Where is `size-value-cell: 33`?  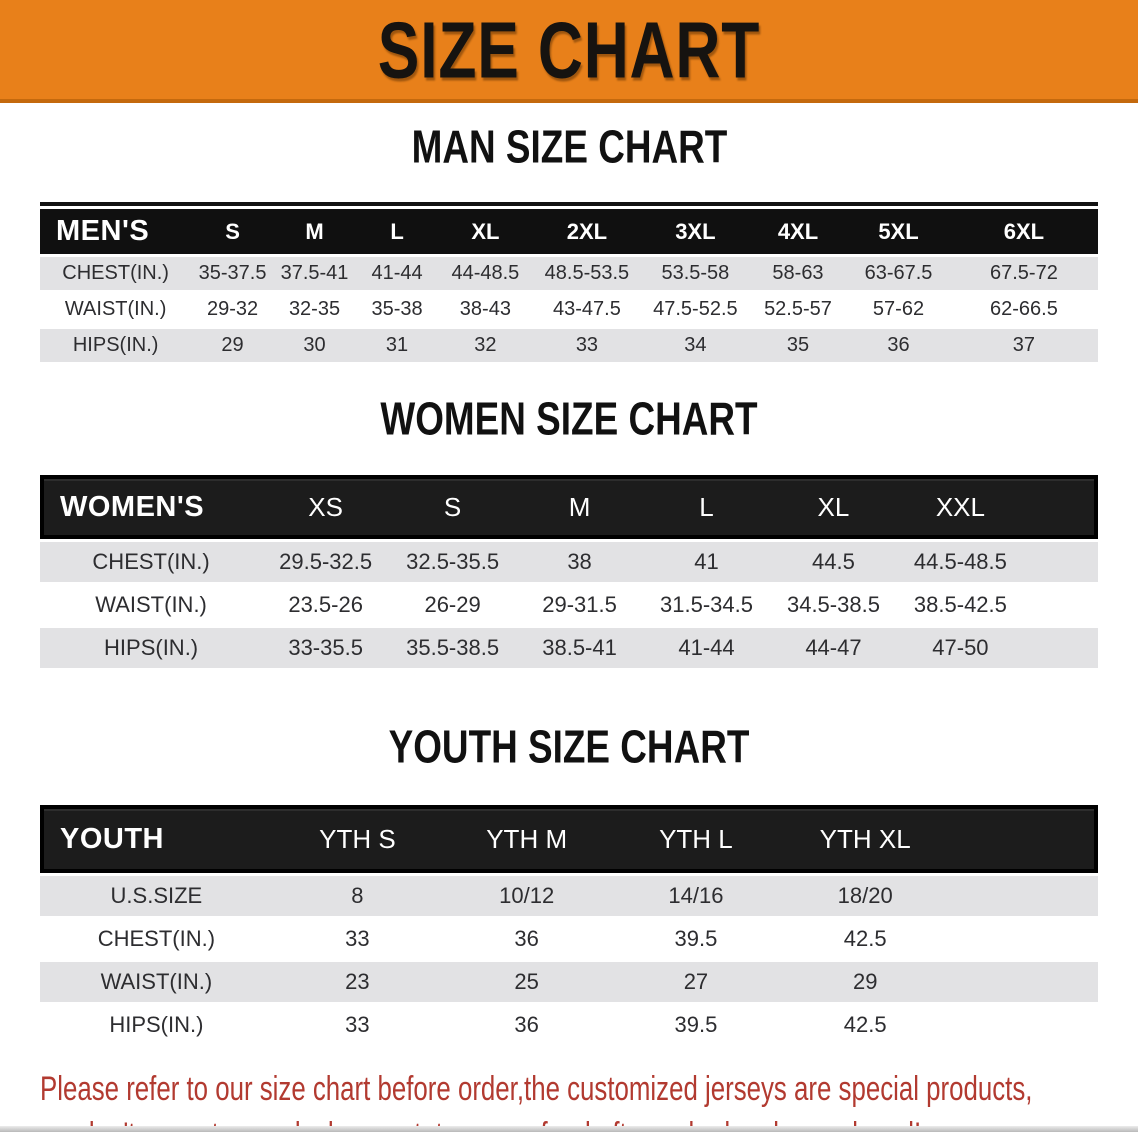 size-value-cell: 33 is located at coordinates (357, 1025).